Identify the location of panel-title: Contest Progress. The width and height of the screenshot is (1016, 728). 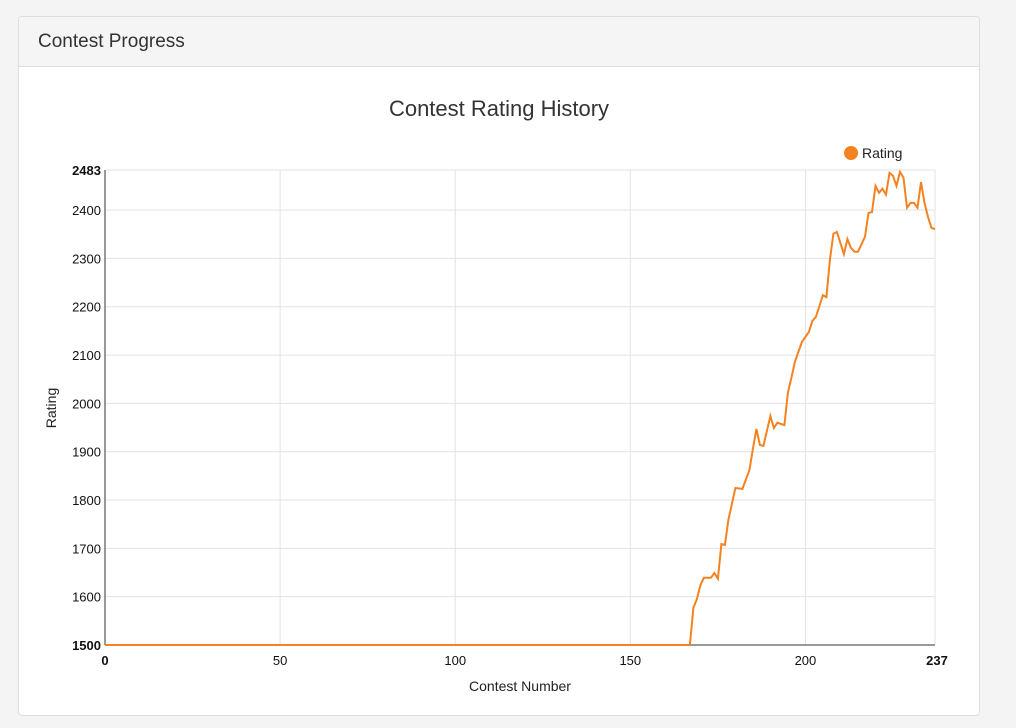
(111, 41).